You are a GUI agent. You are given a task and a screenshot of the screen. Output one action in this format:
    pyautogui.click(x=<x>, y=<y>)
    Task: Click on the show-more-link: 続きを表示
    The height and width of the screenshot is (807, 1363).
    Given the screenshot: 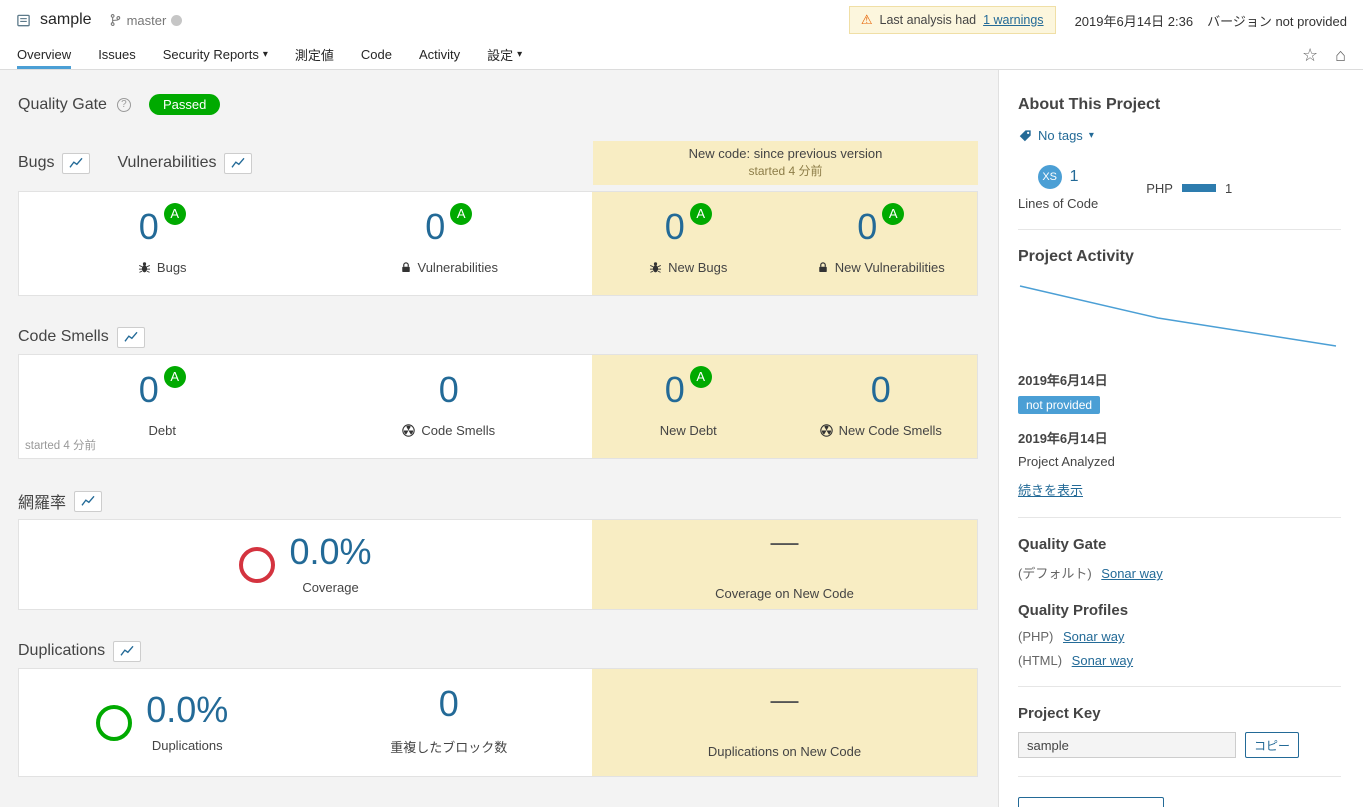 What is the action you would take?
    pyautogui.click(x=1051, y=490)
    